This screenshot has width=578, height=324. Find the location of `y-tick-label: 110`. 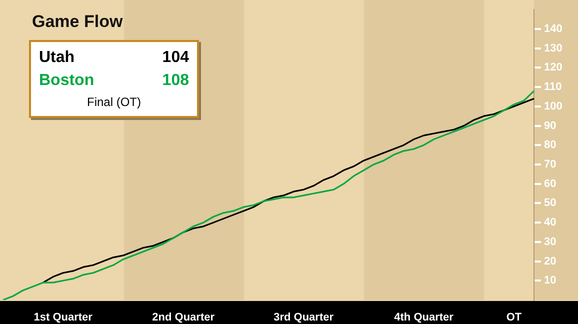

y-tick-label: 110 is located at coordinates (553, 87).